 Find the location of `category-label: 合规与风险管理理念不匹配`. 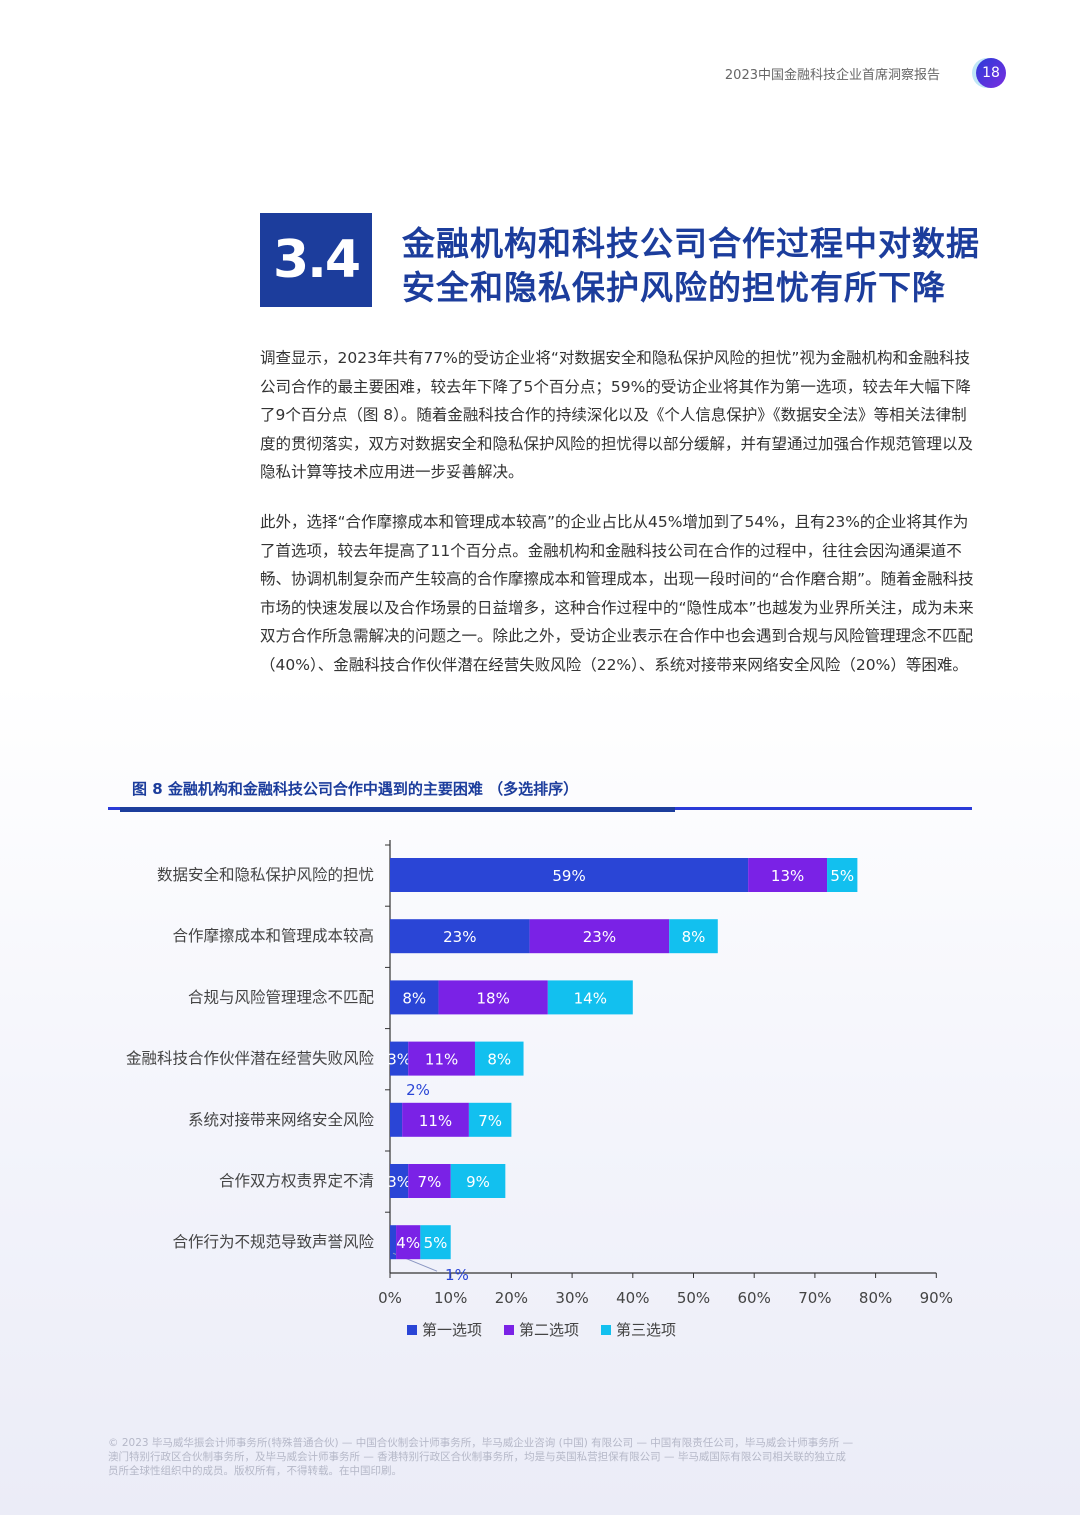

category-label: 合规与风险管理理念不匹配 is located at coordinates (281, 996).